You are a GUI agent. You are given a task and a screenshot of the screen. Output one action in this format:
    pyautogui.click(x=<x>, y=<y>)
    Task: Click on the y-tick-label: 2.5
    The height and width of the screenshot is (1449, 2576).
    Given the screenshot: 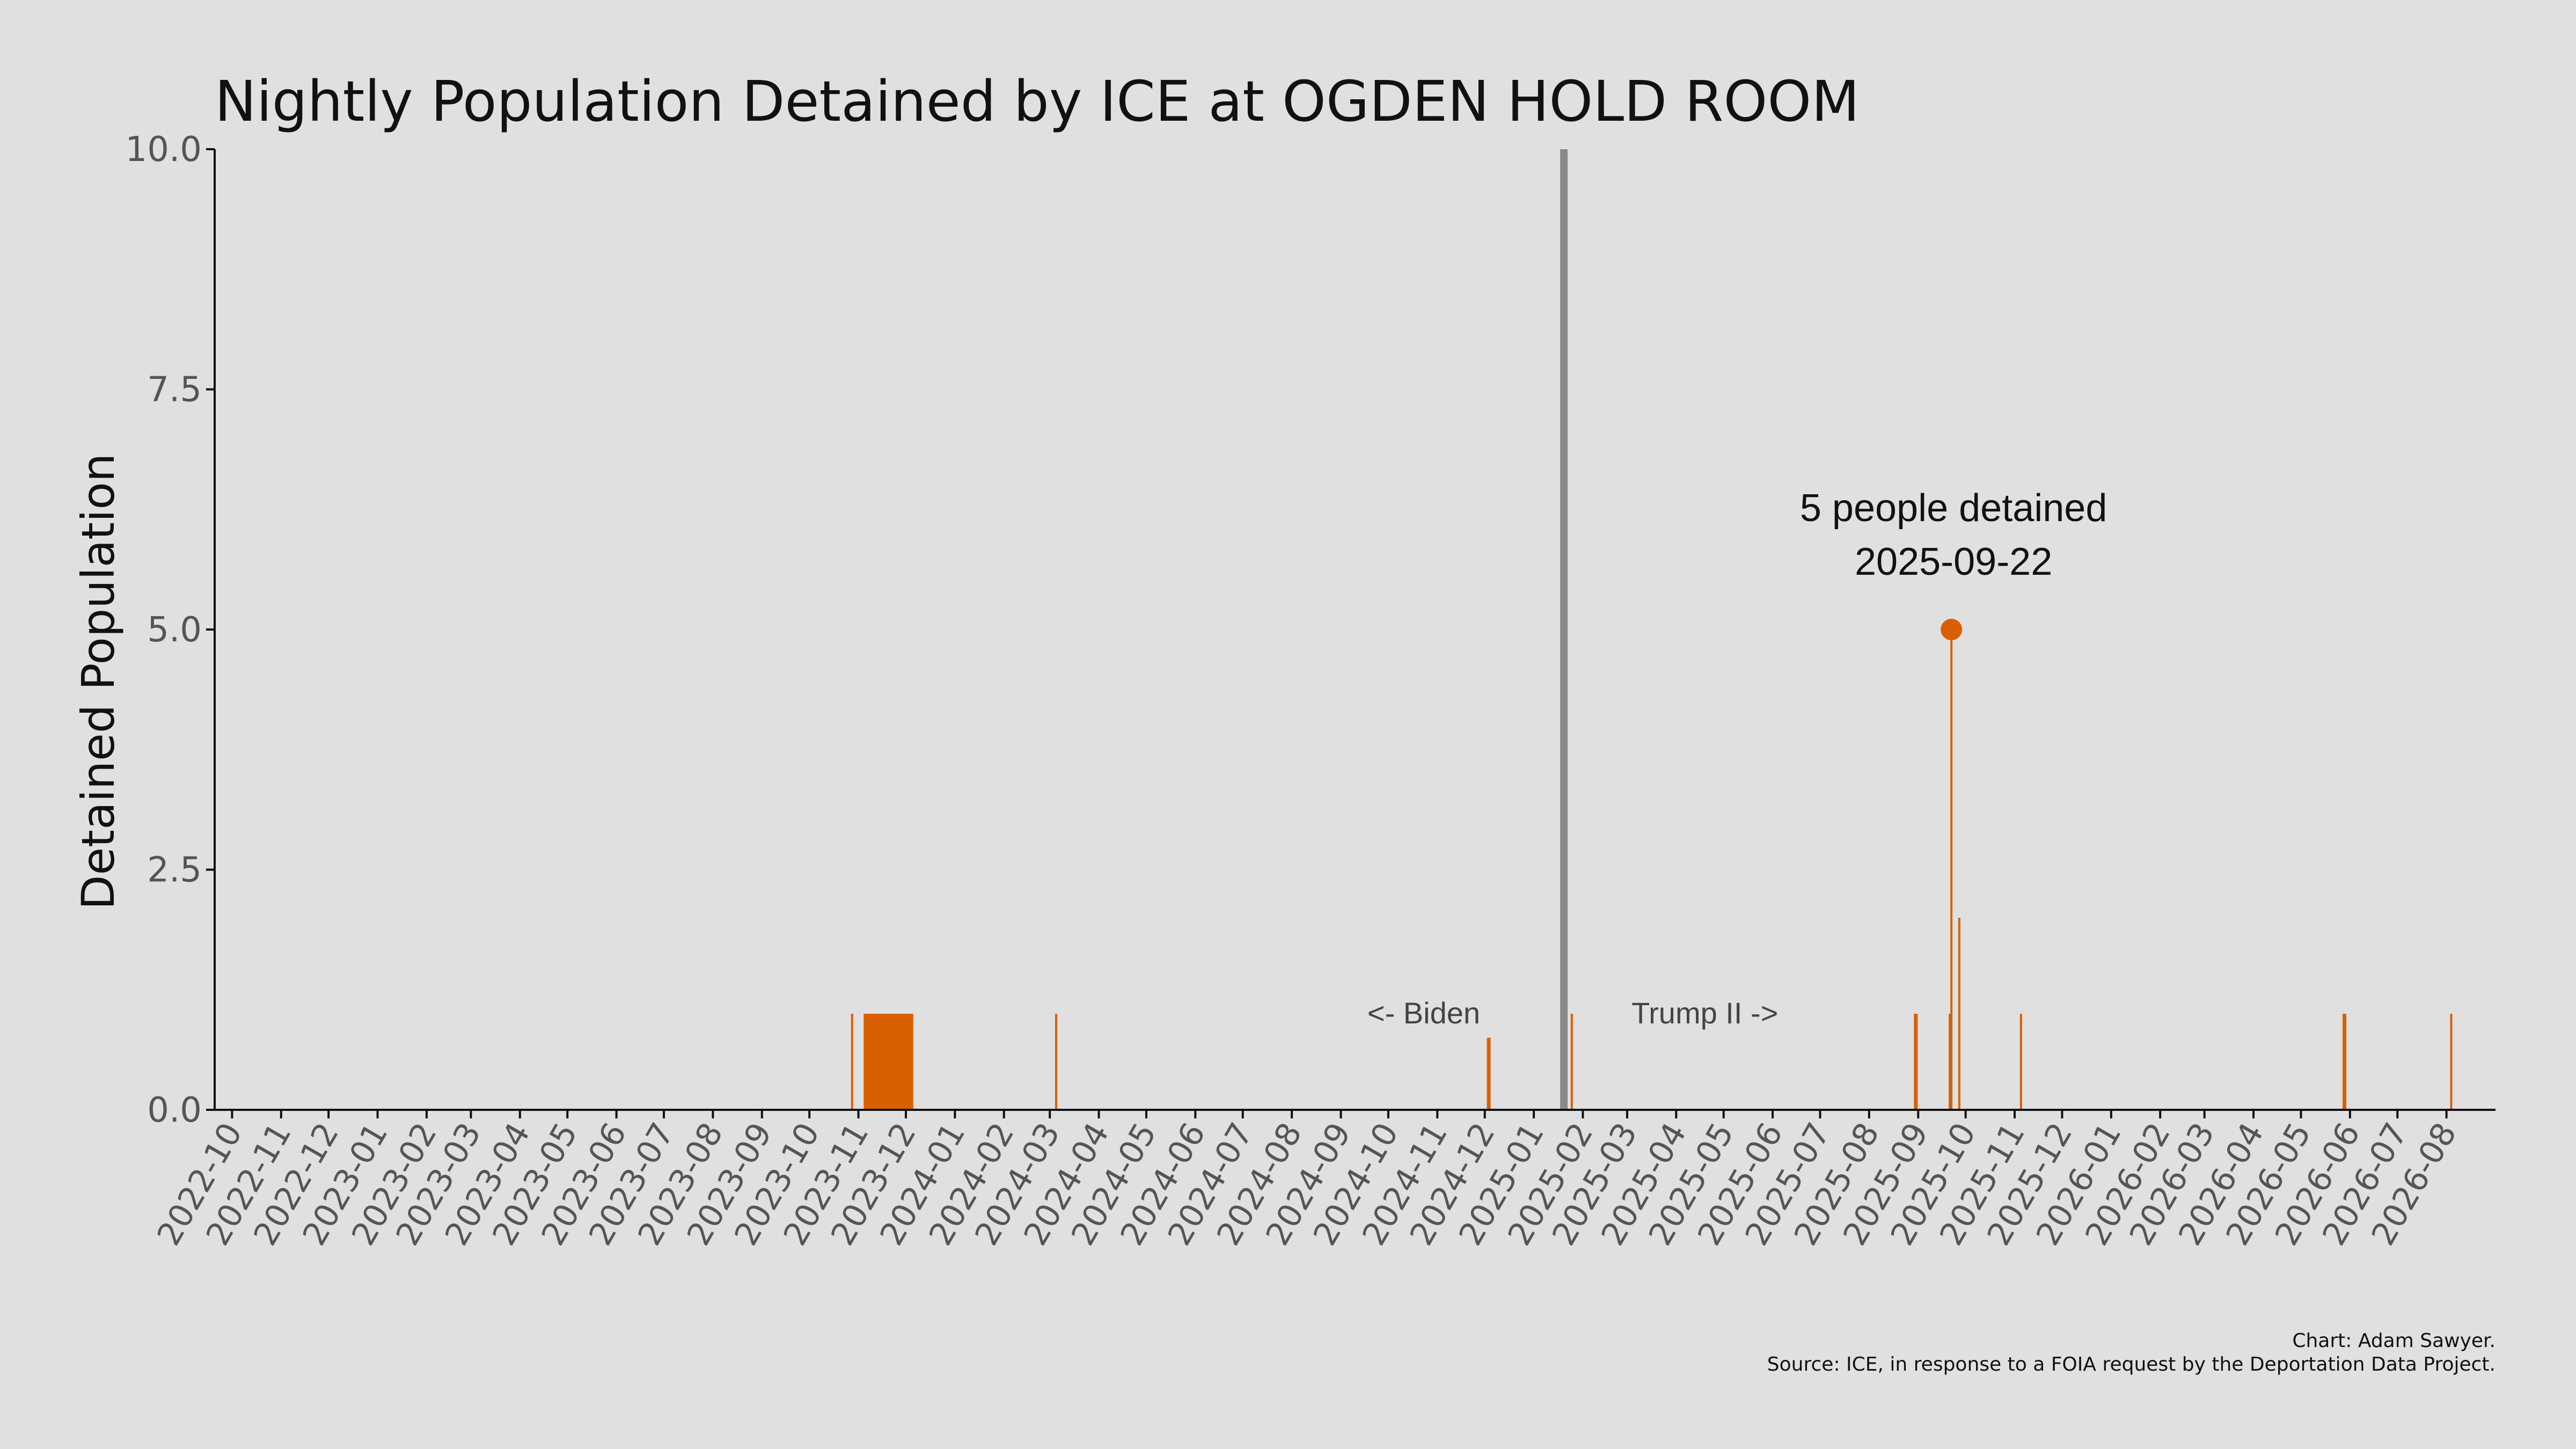 What is the action you would take?
    pyautogui.click(x=174, y=870)
    